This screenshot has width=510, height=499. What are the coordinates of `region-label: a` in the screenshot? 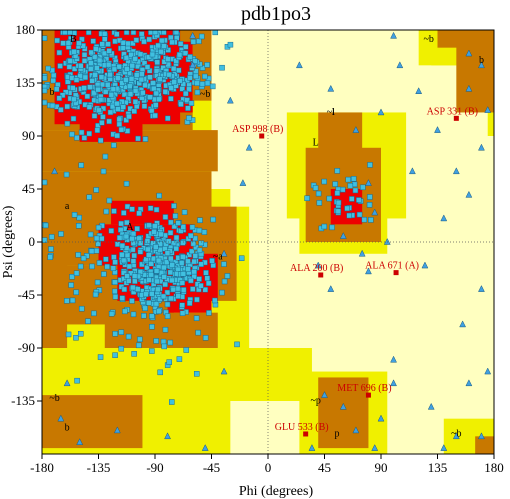 It's located at (67, 206).